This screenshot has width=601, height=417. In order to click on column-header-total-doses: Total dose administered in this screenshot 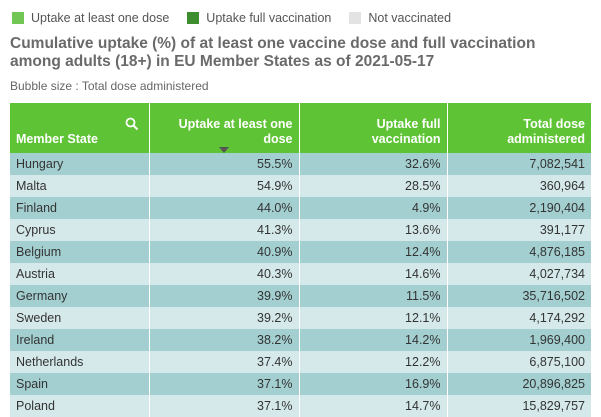, I will do `click(519, 128)`.